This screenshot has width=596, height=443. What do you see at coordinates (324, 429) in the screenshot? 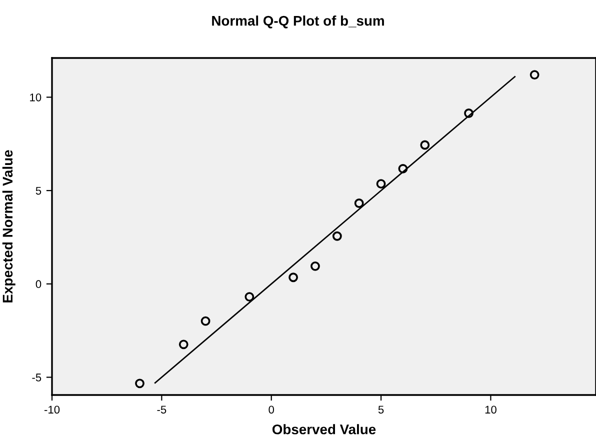
I see `x-axis-title: Observed Value` at bounding box center [324, 429].